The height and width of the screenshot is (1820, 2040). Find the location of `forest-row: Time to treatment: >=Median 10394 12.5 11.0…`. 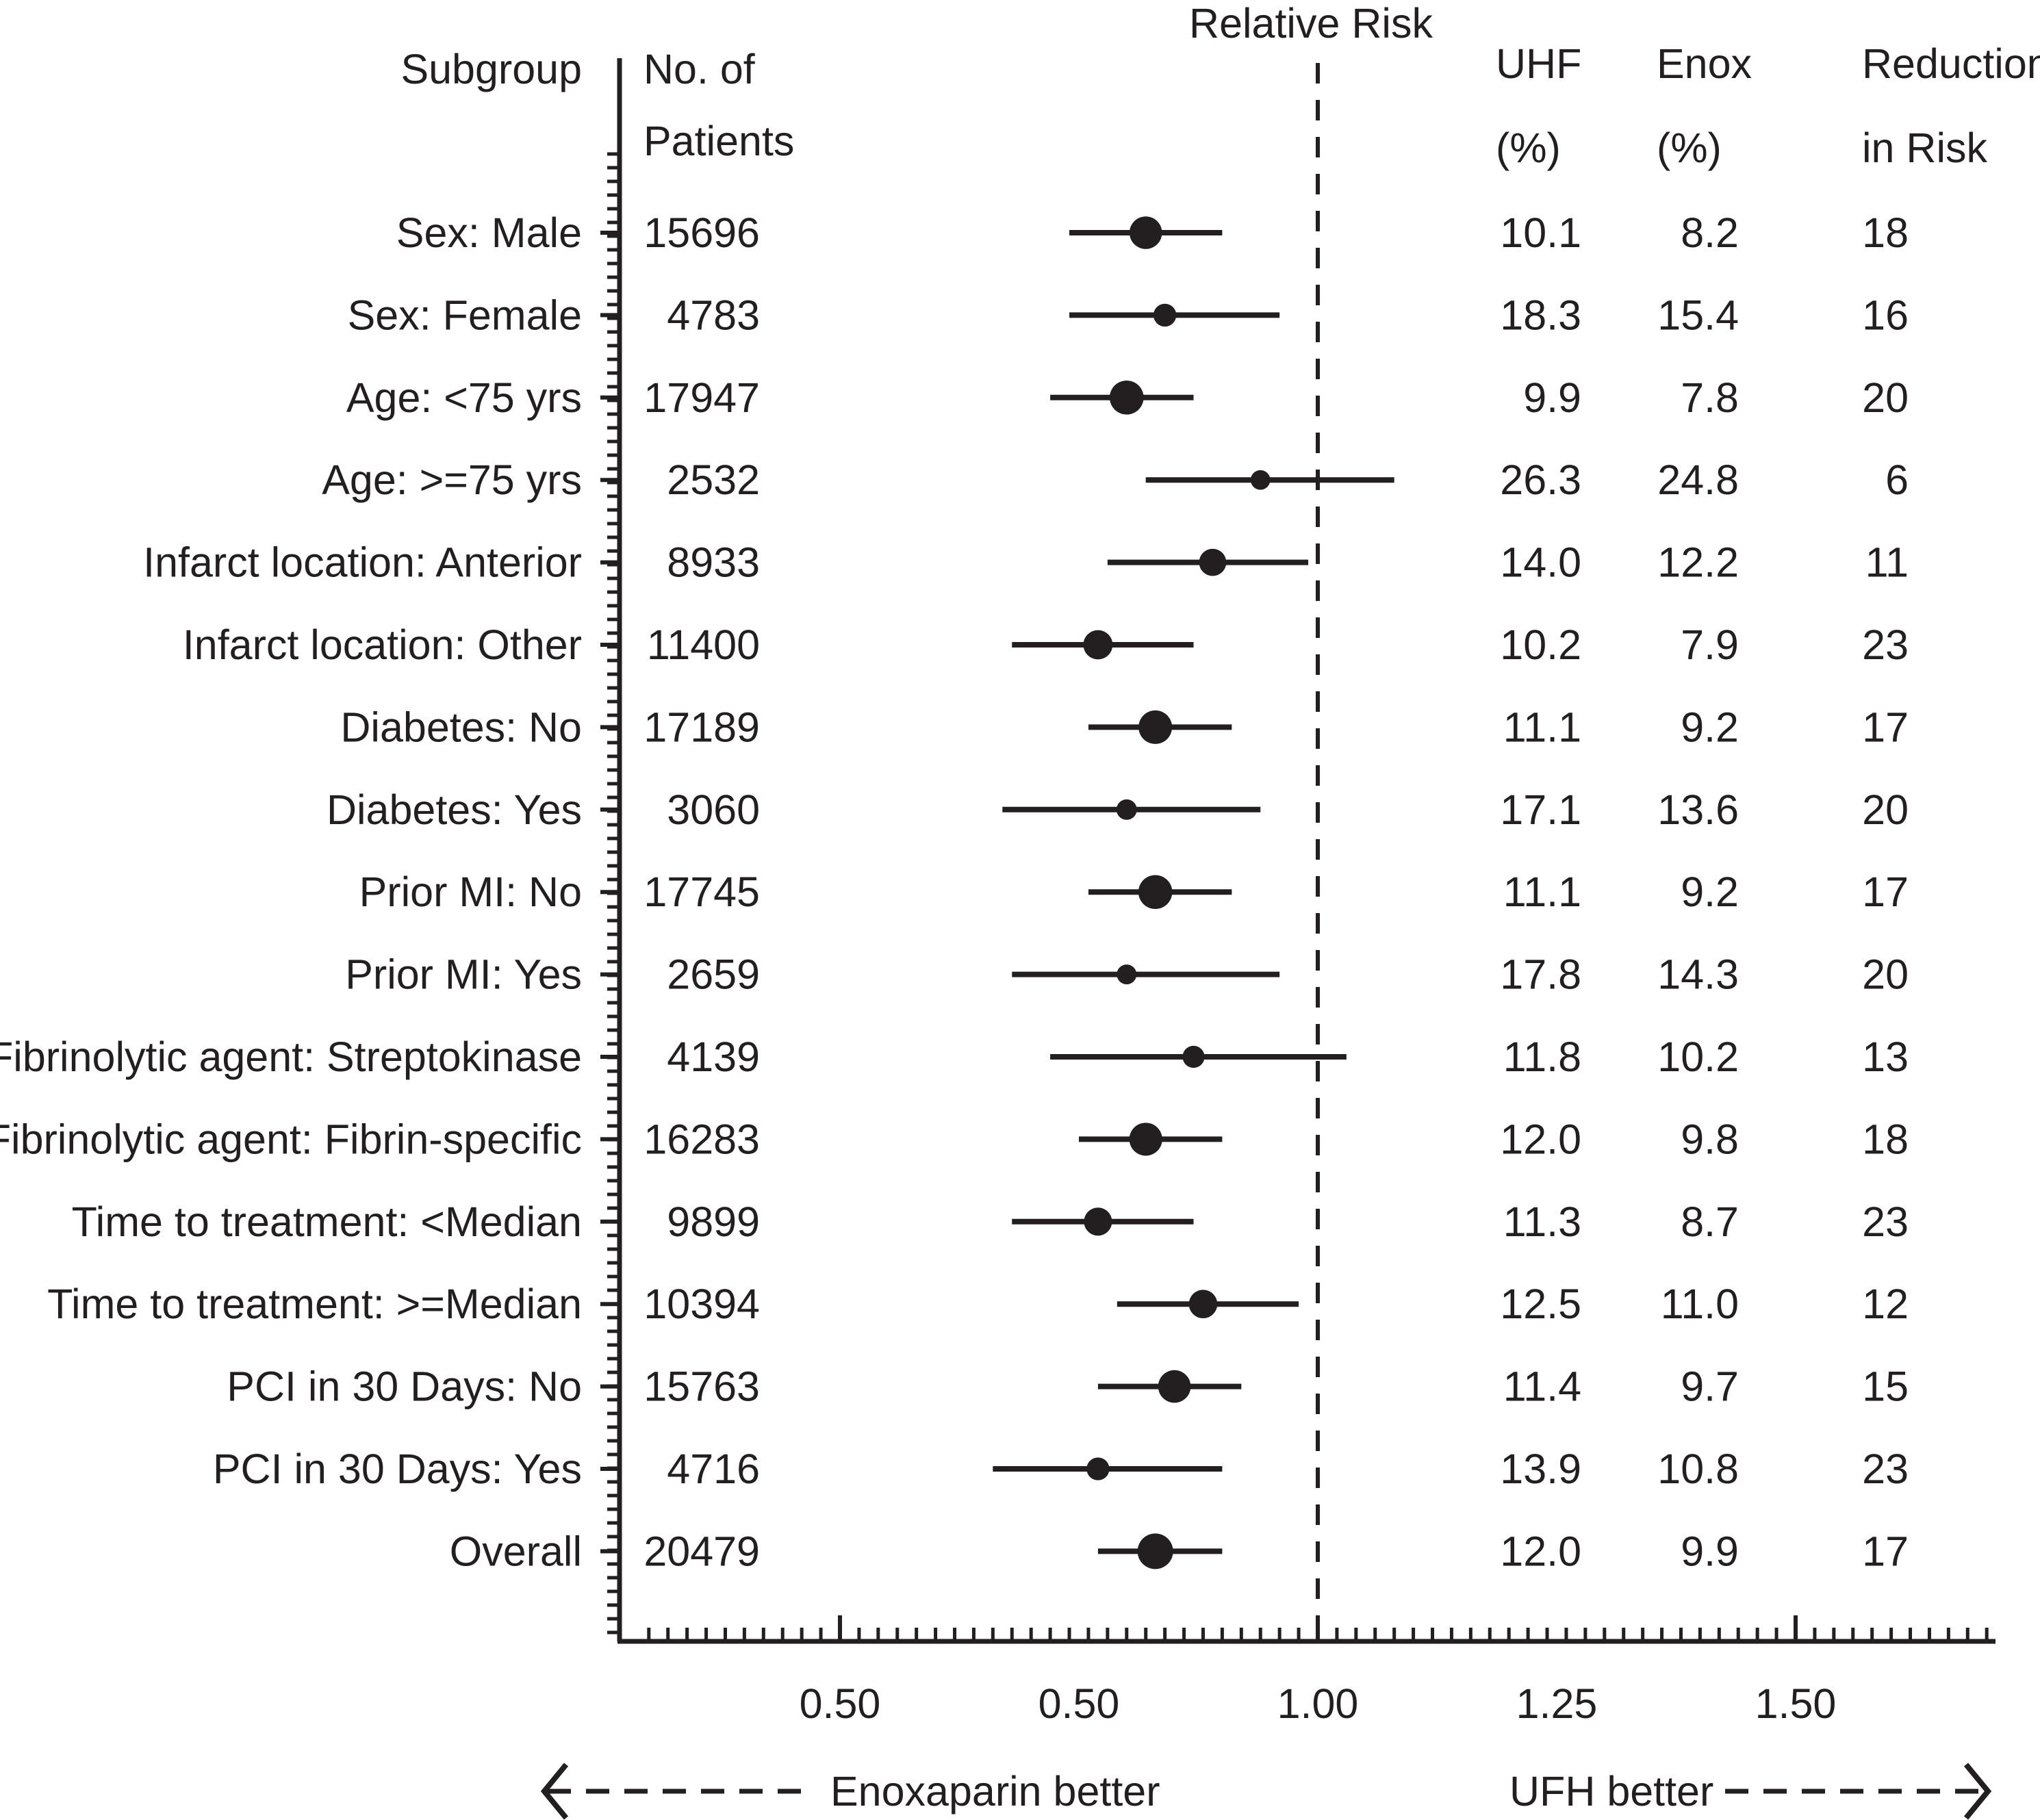

forest-row: Time to treatment: >=Median 10394 12.5 11.0… is located at coordinates (978, 1304).